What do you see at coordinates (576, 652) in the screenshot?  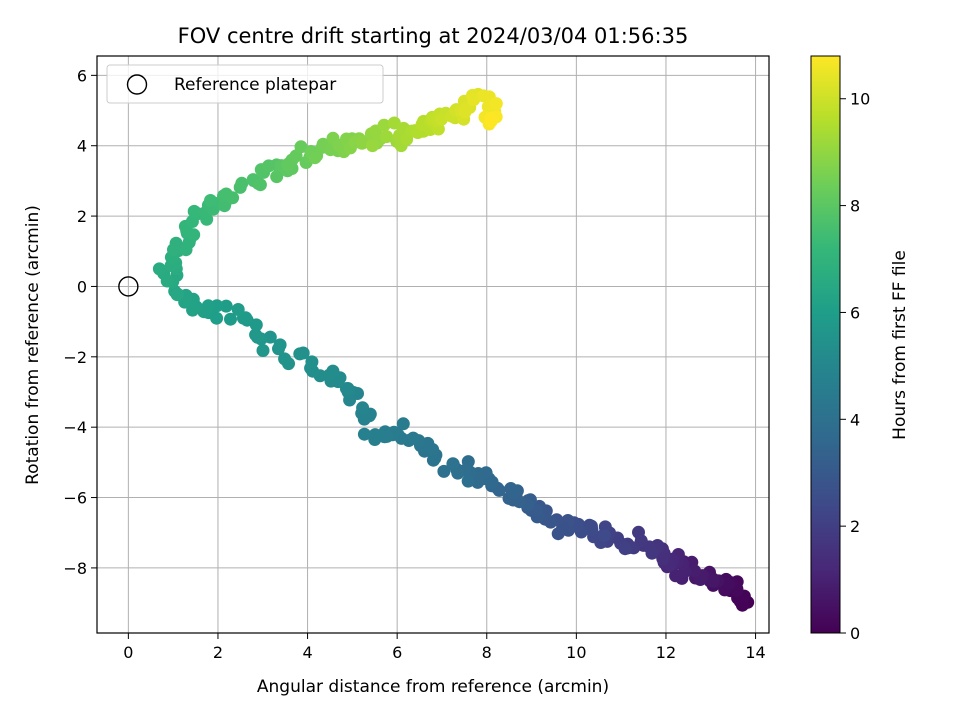 I see `x-tick-label: 10` at bounding box center [576, 652].